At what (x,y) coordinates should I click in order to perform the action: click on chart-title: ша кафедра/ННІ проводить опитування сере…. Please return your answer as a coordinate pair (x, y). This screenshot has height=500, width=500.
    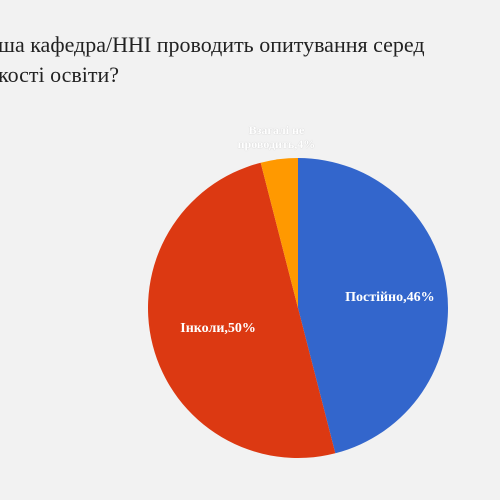
    Looking at the image, I should click on (212, 44).